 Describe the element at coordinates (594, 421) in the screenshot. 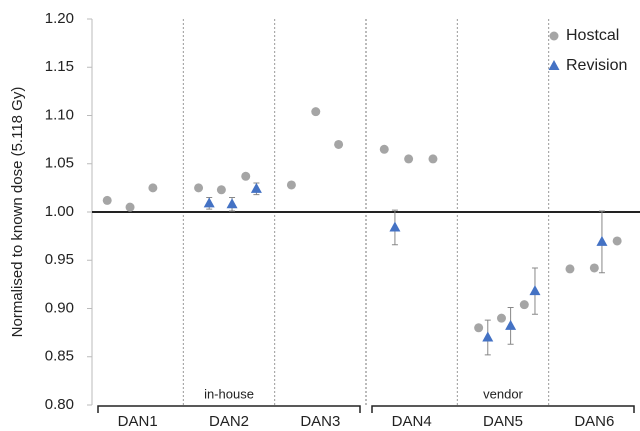

I see `category-label: DAN6` at that location.